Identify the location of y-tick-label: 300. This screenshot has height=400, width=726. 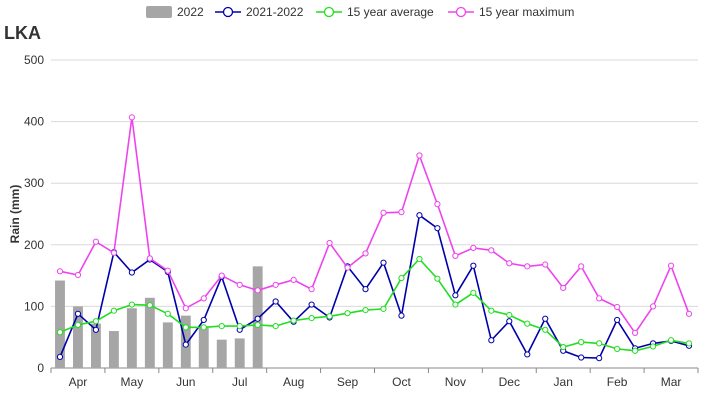
(34, 183).